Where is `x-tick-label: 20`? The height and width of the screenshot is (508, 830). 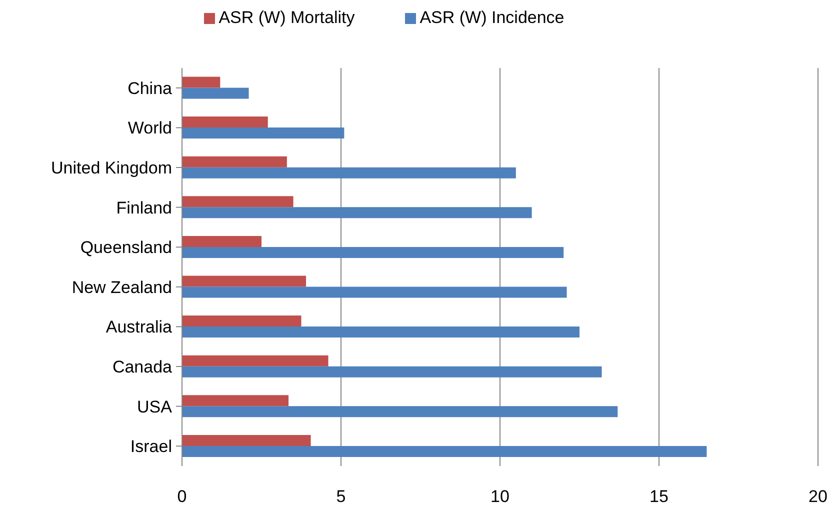
x-tick-label: 20 is located at coordinates (818, 496).